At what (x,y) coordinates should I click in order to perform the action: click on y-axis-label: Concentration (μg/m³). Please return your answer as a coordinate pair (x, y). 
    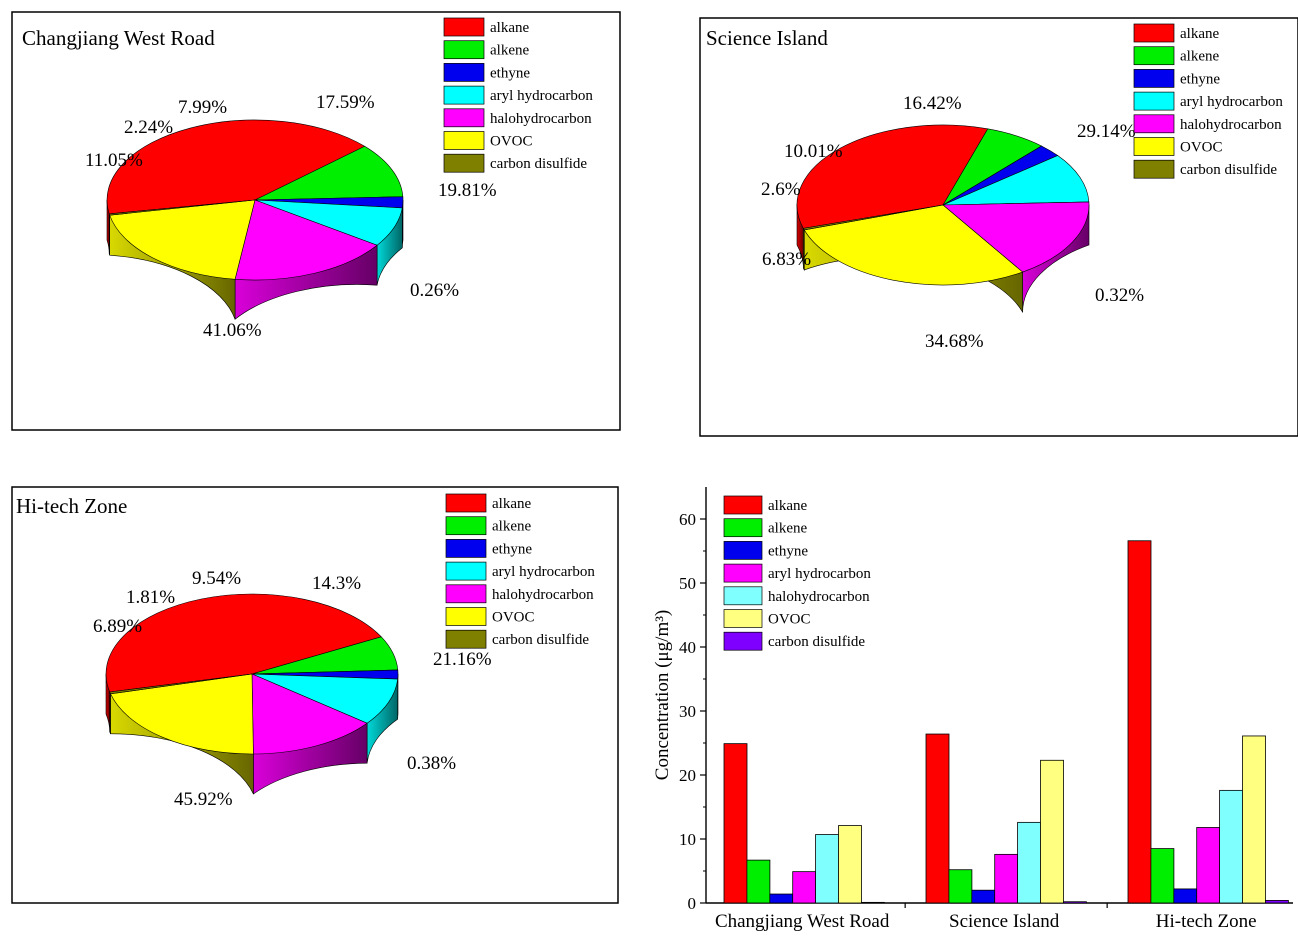
    Looking at the image, I should click on (662, 695).